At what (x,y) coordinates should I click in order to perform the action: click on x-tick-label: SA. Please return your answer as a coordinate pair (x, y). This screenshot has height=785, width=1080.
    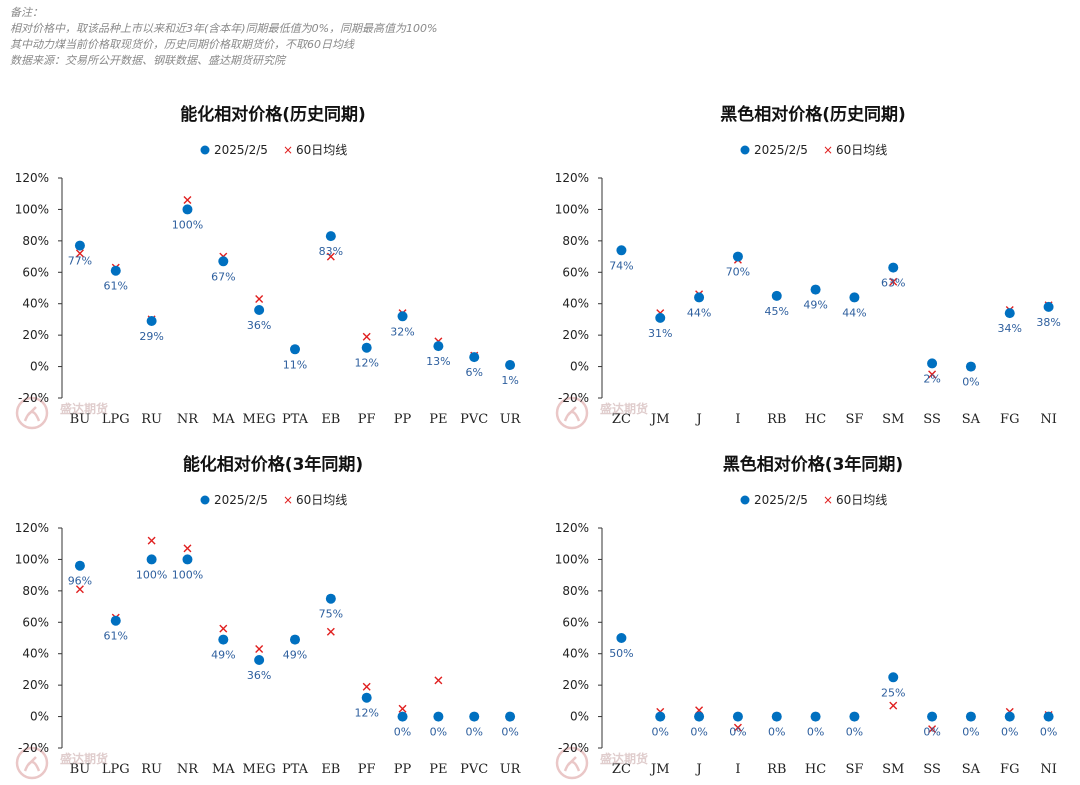
    Looking at the image, I should click on (971, 769).